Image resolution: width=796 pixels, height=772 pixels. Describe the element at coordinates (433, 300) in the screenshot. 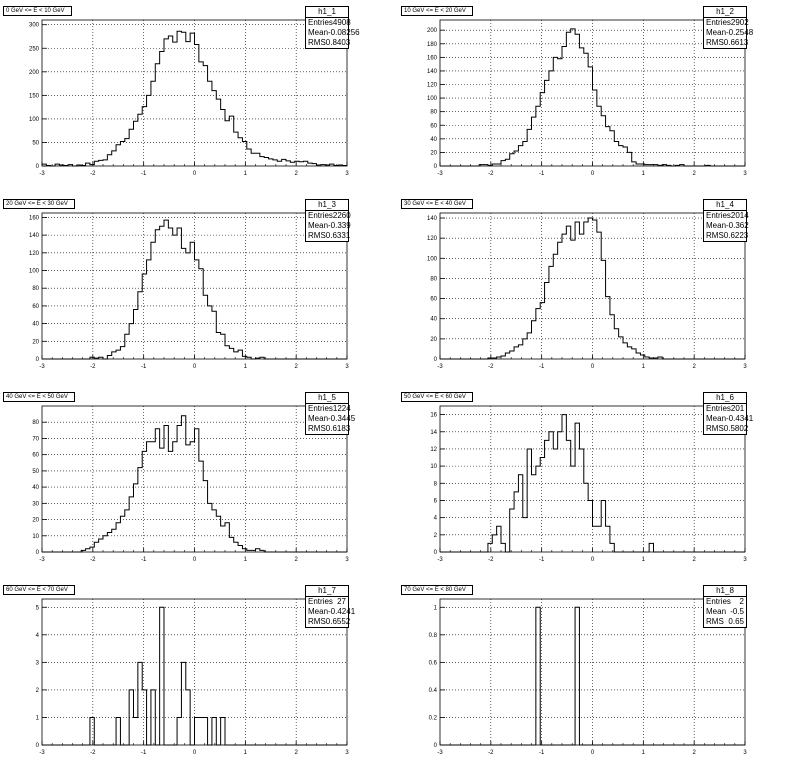

I see `y-tick-label: 60` at that location.